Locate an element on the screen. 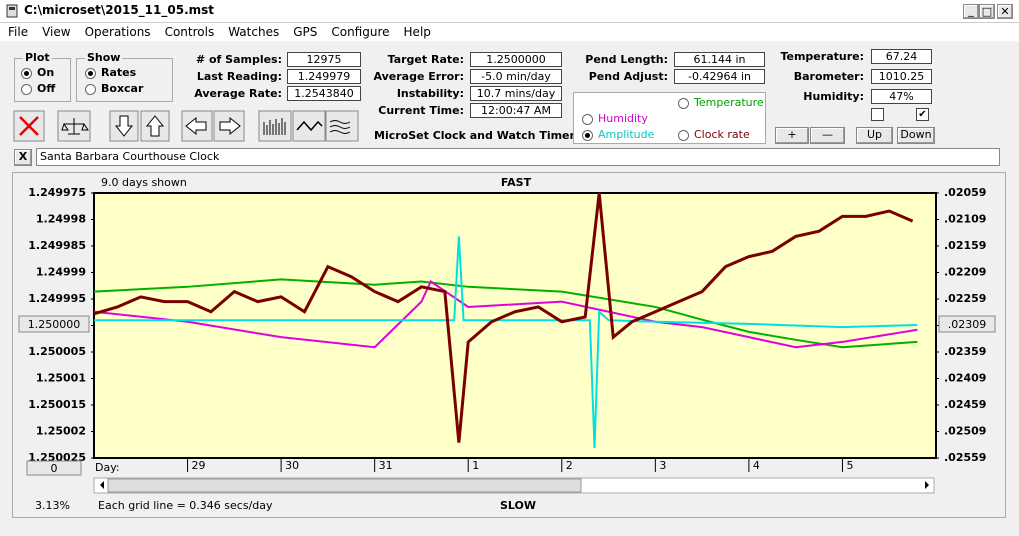  y-tick-label: 1.250015 is located at coordinates (57, 404).